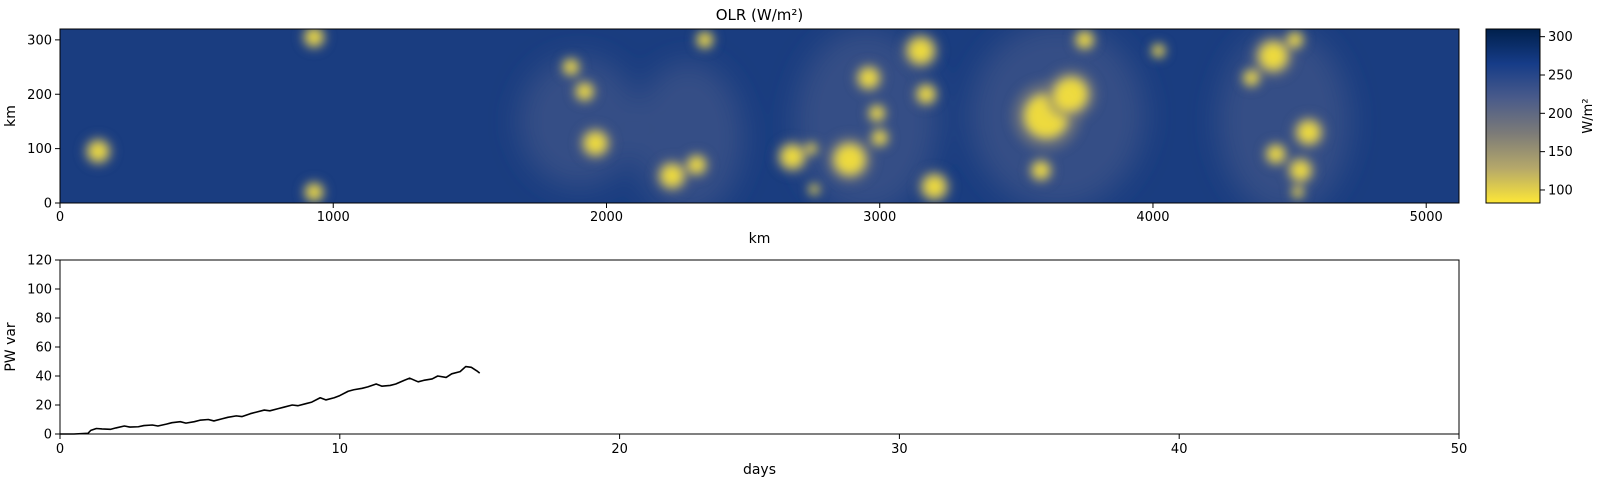 The image size is (1600, 480). Describe the element at coordinates (761, 445) in the screenshot. I see `line-plot-x-axis: 0 10 20 30 40 50` at that location.